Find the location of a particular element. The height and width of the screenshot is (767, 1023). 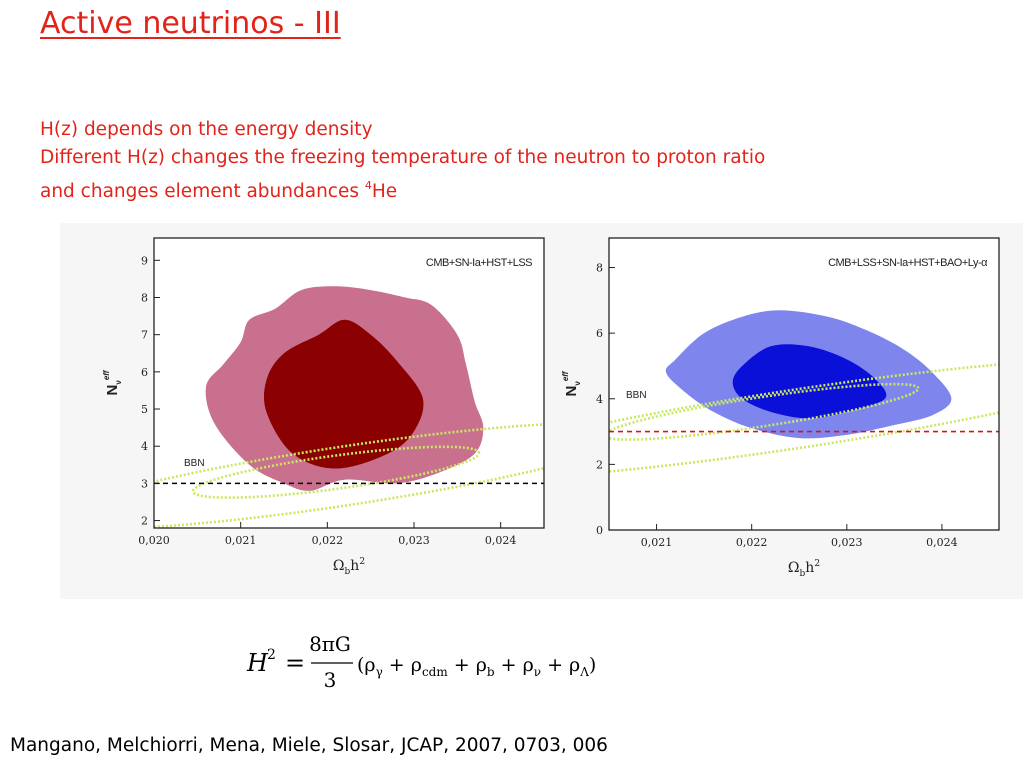

right-plot-bbn-label: BBN is located at coordinates (636, 395).